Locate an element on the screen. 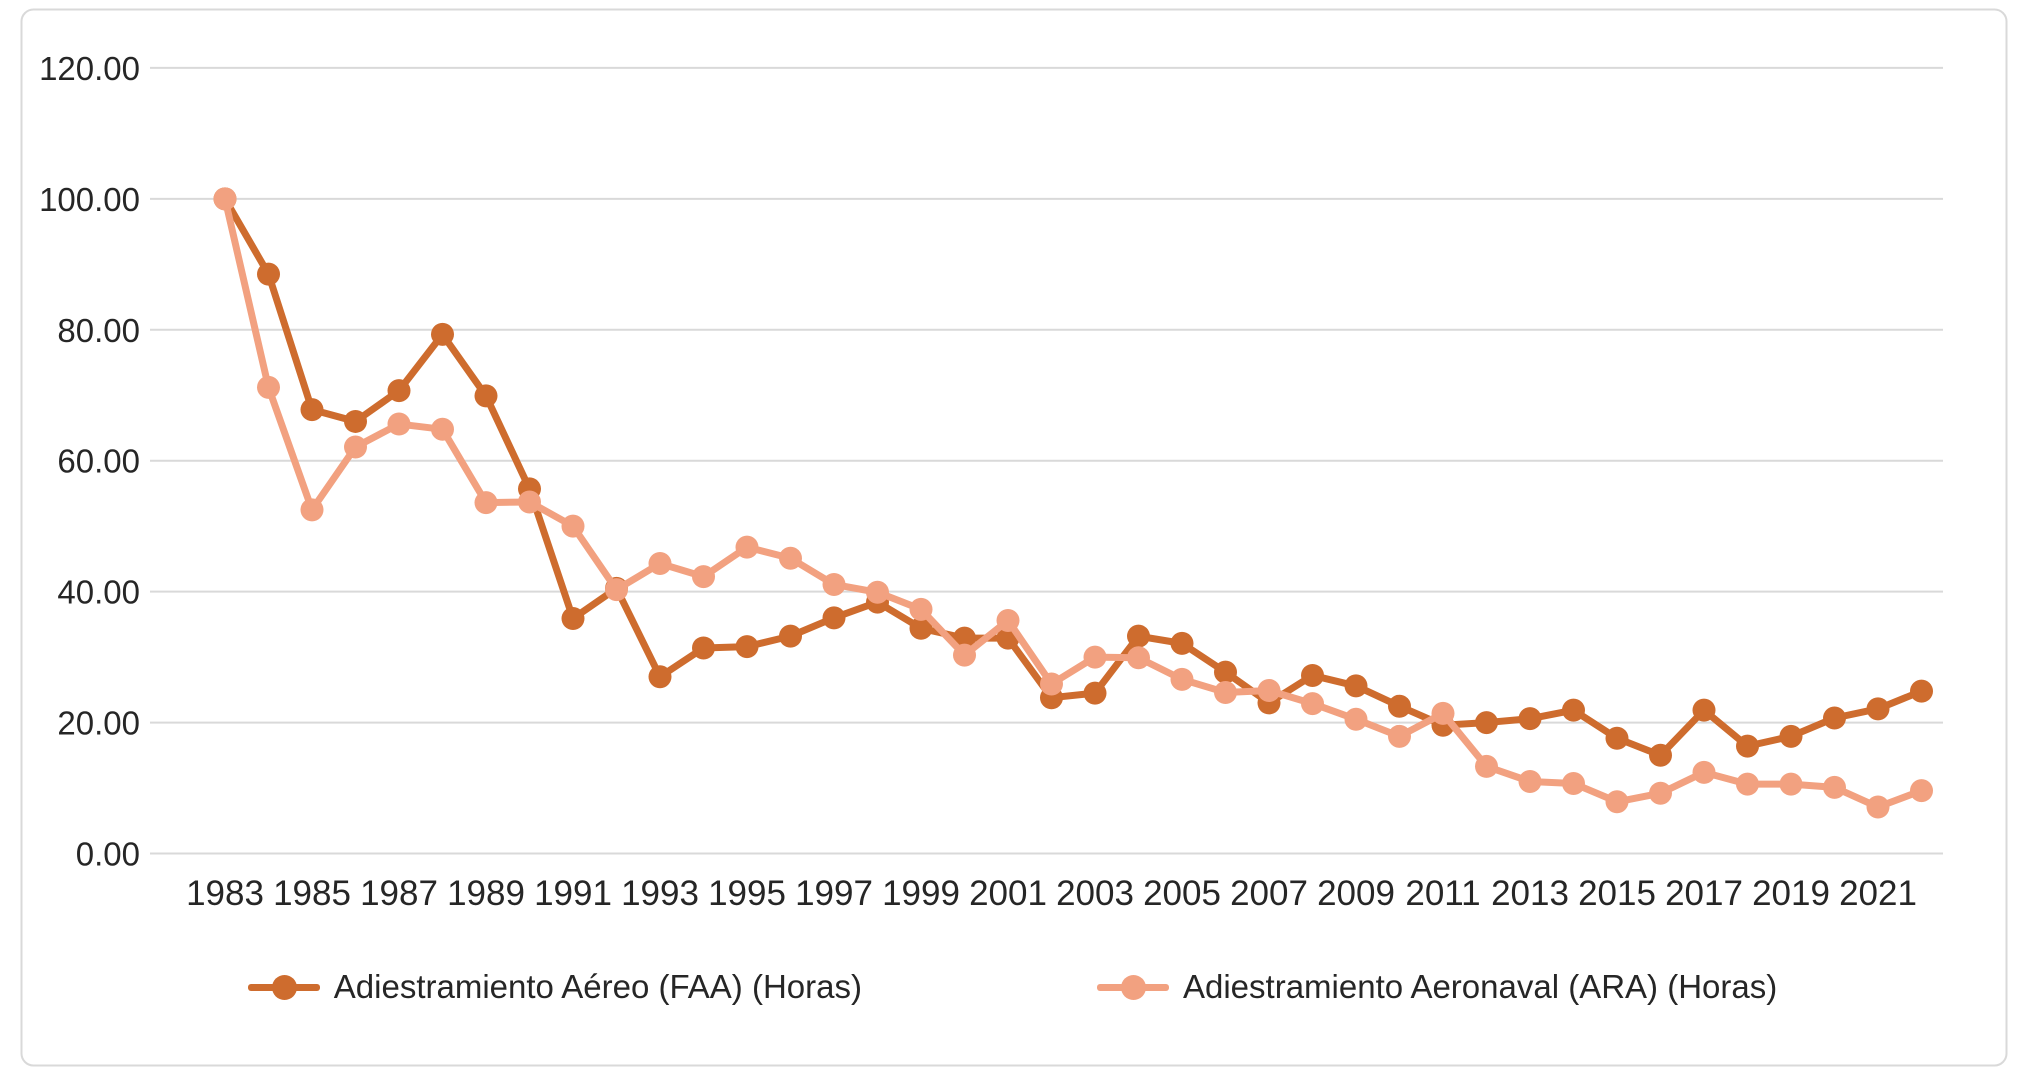 The height and width of the screenshot is (1082, 2025). x-axis-tick-label: 1989 is located at coordinates (486, 893).